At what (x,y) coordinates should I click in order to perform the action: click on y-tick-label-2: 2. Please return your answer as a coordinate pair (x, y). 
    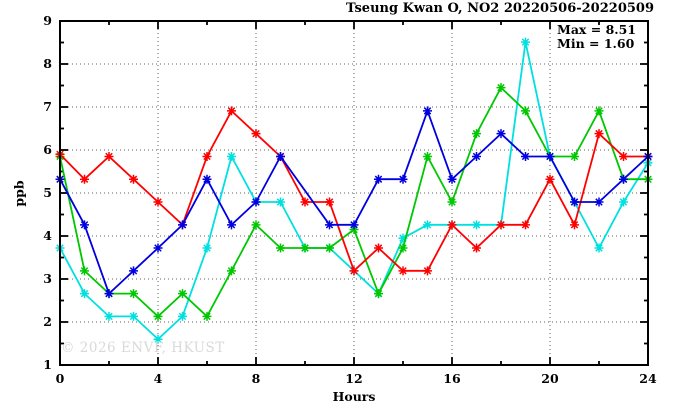
    Looking at the image, I should click on (47, 321).